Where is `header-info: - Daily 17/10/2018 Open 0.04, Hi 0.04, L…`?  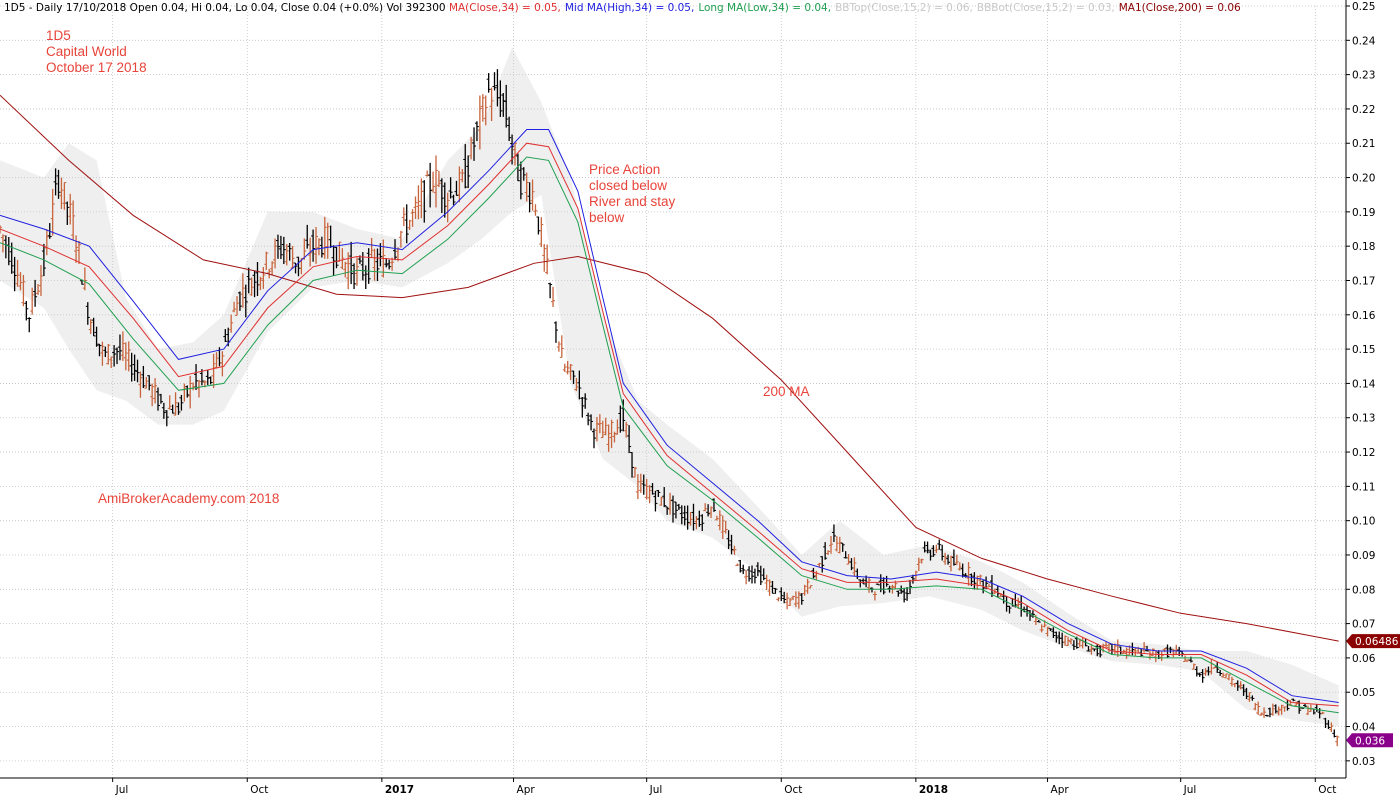
header-info: - Daily 17/10/2018 Open 0.04, Hi 0.04, L… is located at coordinates (236, 8).